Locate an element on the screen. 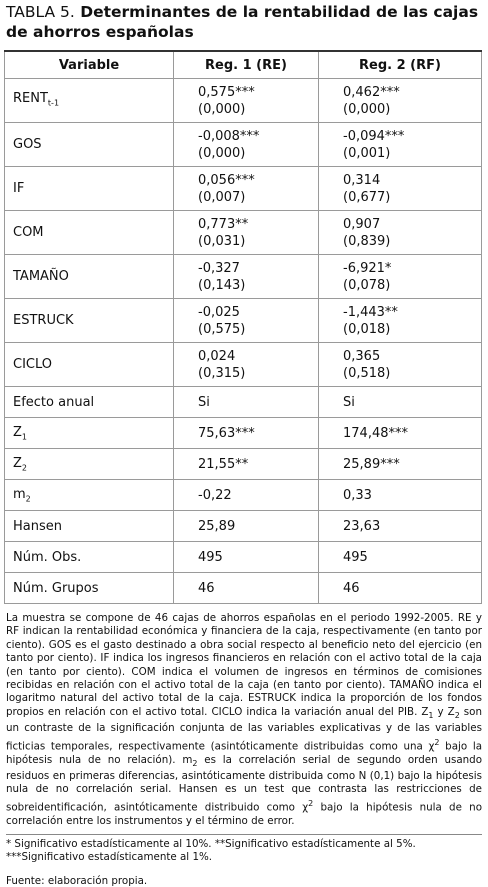  value-cell: -0,025 (0,575) is located at coordinates (246, 320).